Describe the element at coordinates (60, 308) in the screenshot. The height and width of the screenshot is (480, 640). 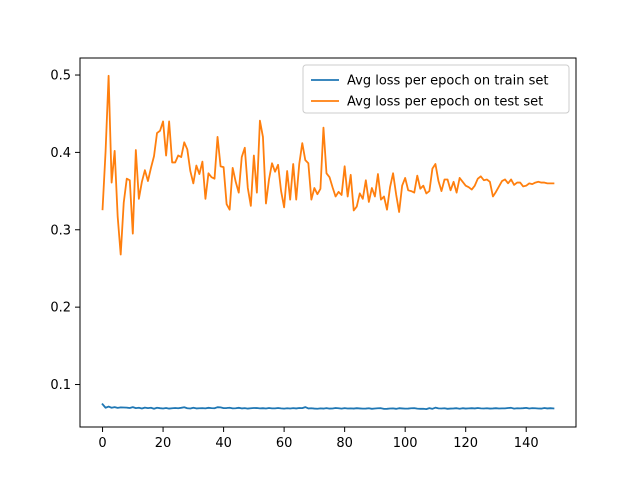
I see `y-tick-label: 0.2` at that location.